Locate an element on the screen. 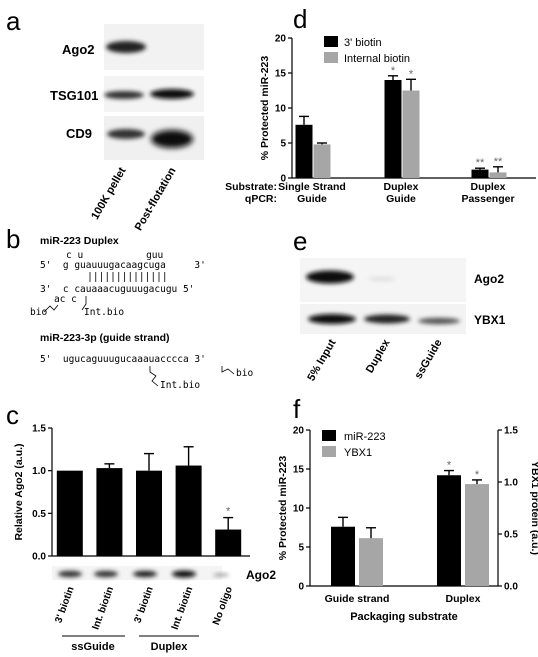 This screenshot has height=657, width=538. guide-int-bio-linker is located at coordinates (154, 376).